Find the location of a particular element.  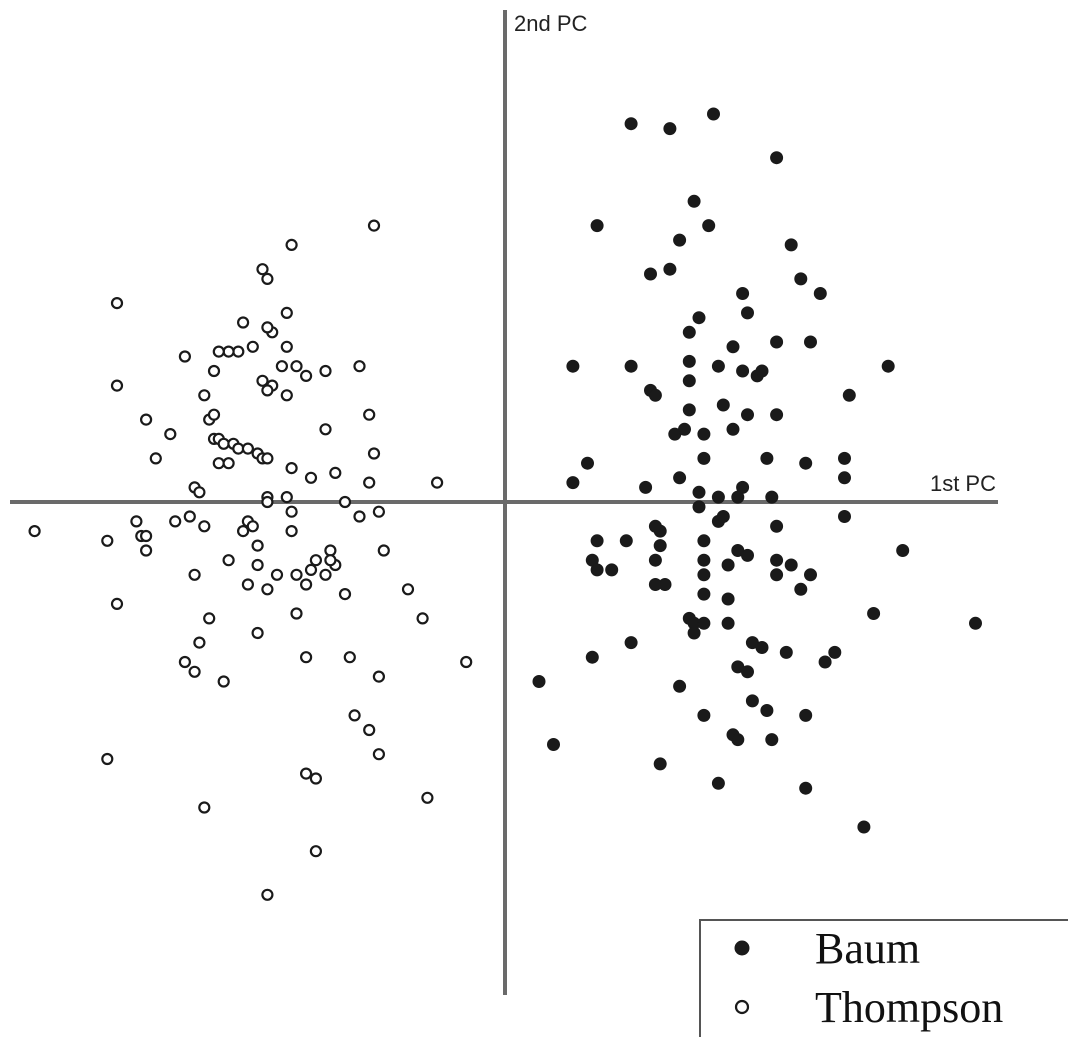

legend-box is located at coordinates (883, 978).